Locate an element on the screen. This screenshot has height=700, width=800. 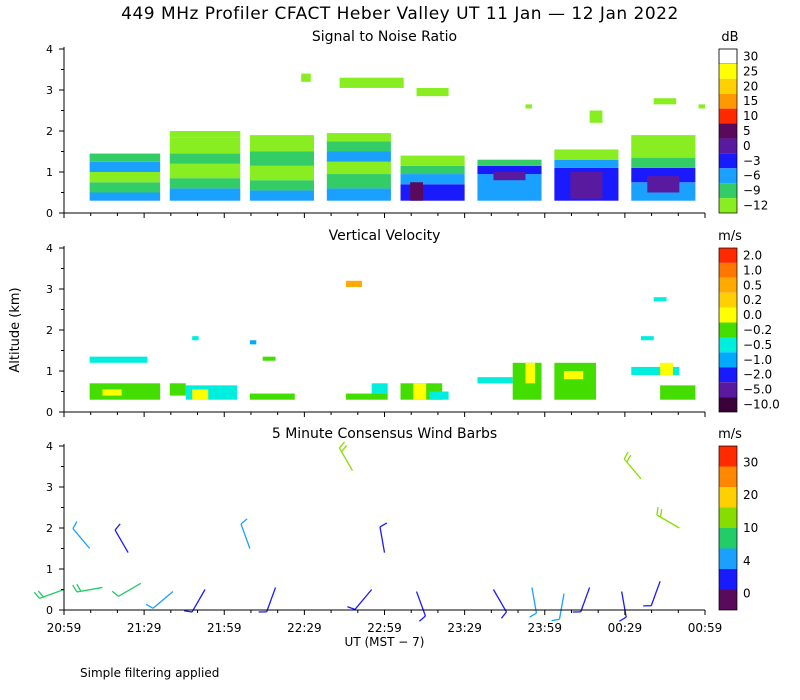
colorbar-unit: dB is located at coordinates (729, 37).